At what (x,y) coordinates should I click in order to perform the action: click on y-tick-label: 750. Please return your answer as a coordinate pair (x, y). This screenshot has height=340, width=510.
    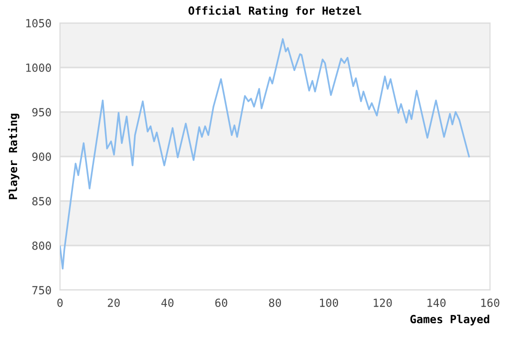
    Looking at the image, I should click on (41, 290).